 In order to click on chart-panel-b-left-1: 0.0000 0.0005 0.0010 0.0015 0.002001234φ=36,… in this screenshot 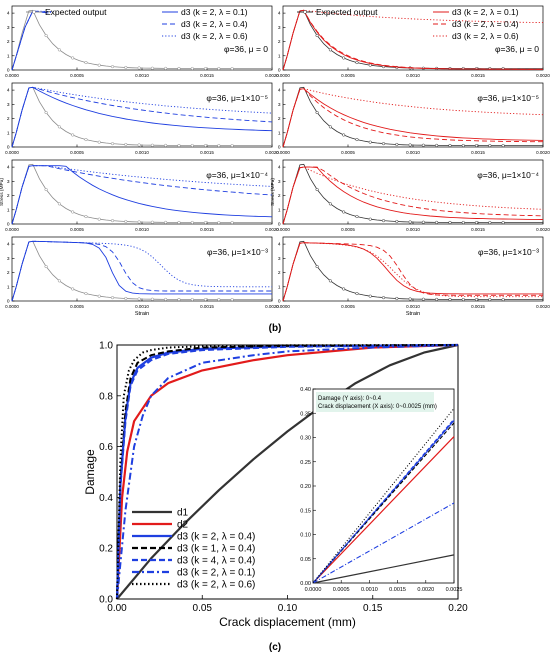, I will do `click(142, 41)`.